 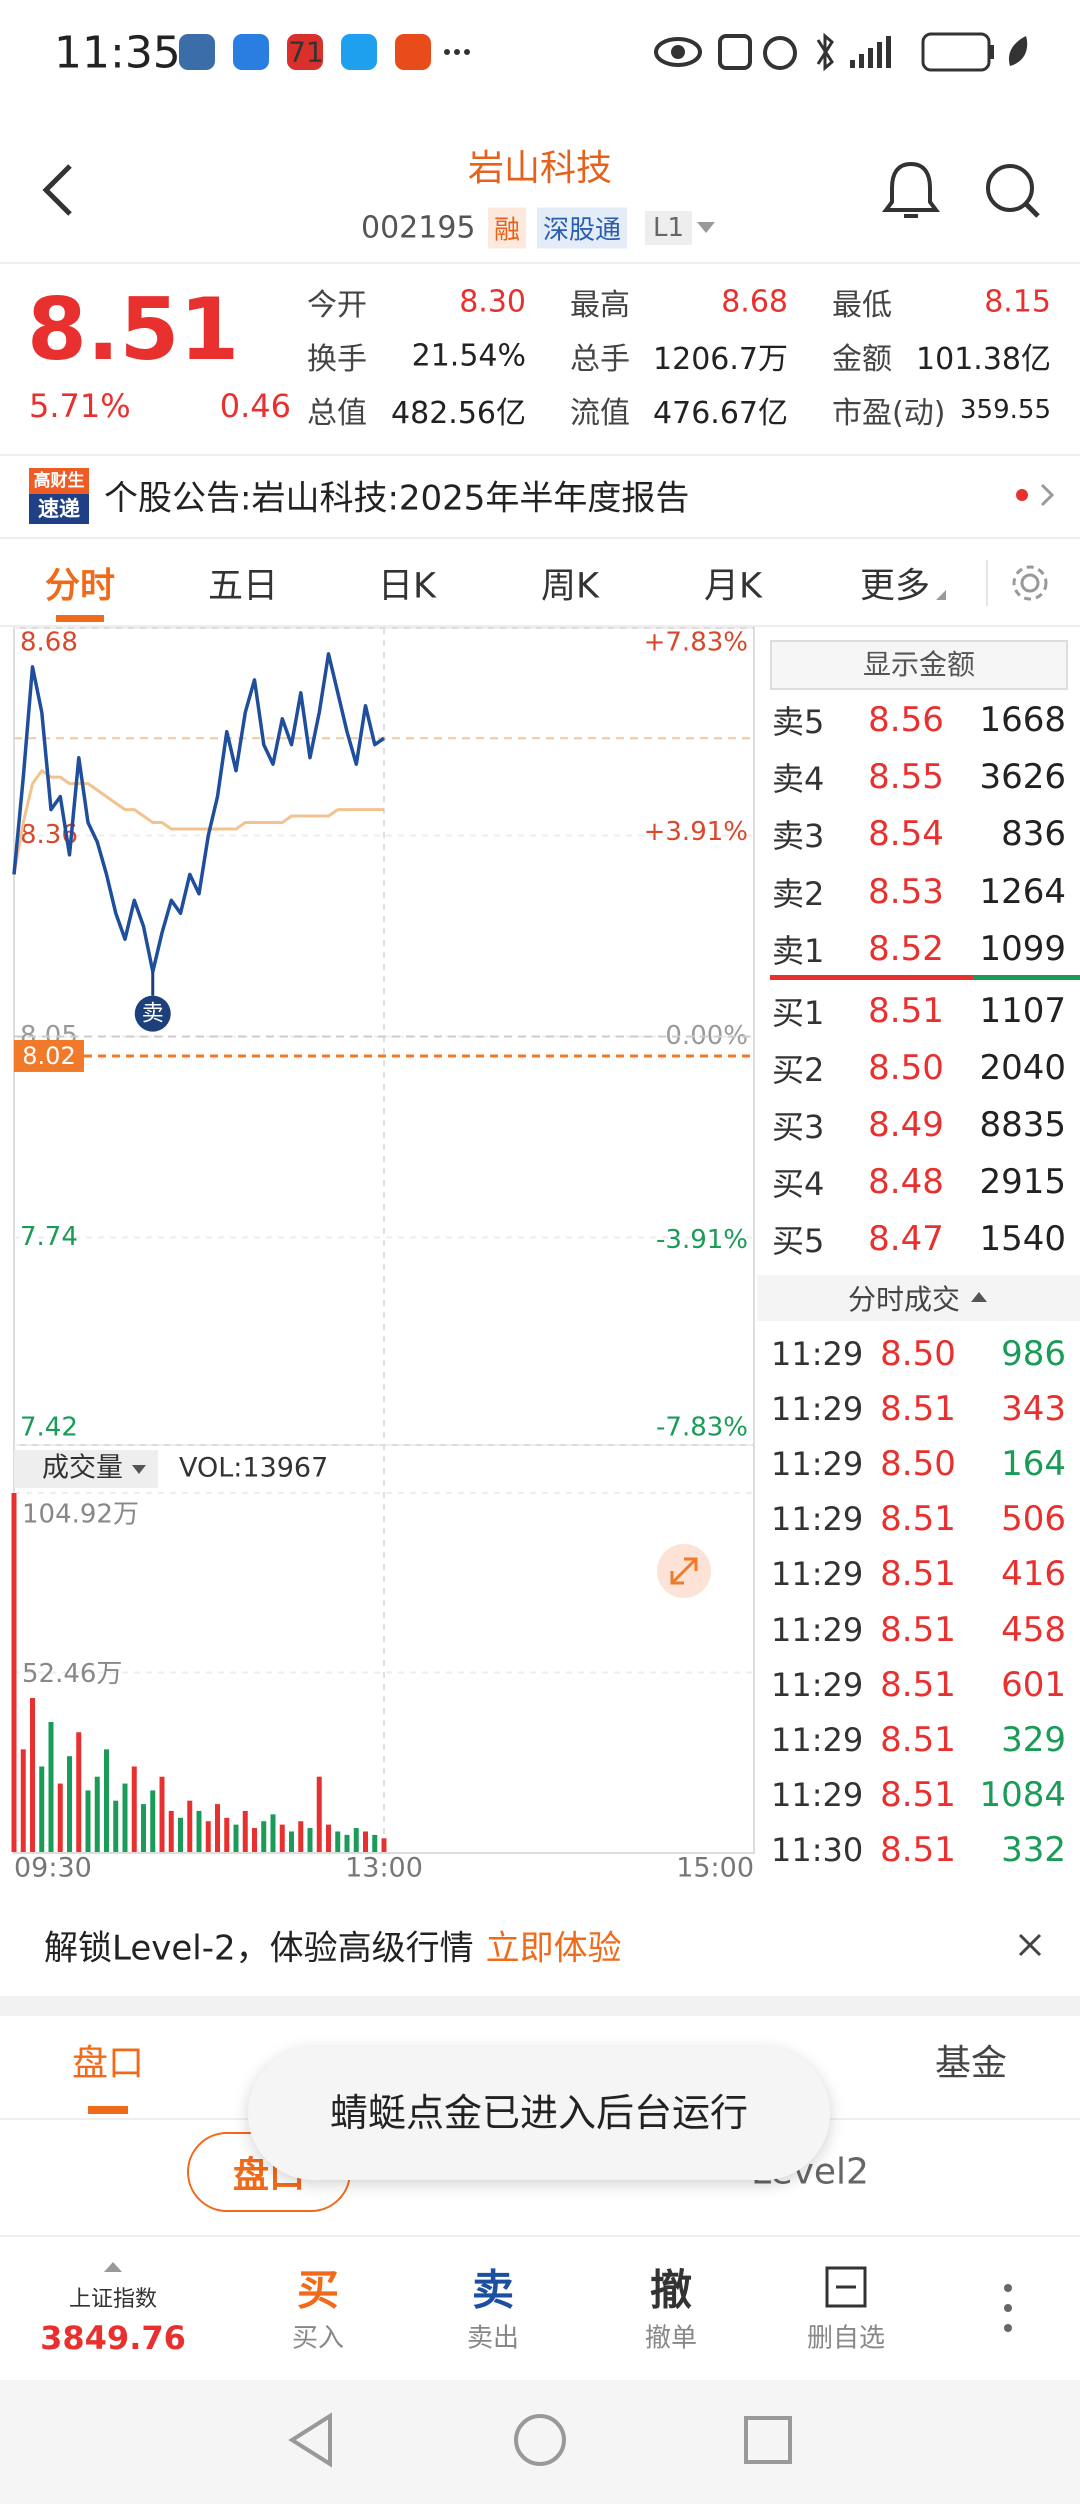 What do you see at coordinates (540, 2440) in the screenshot?
I see `nav-home` at bounding box center [540, 2440].